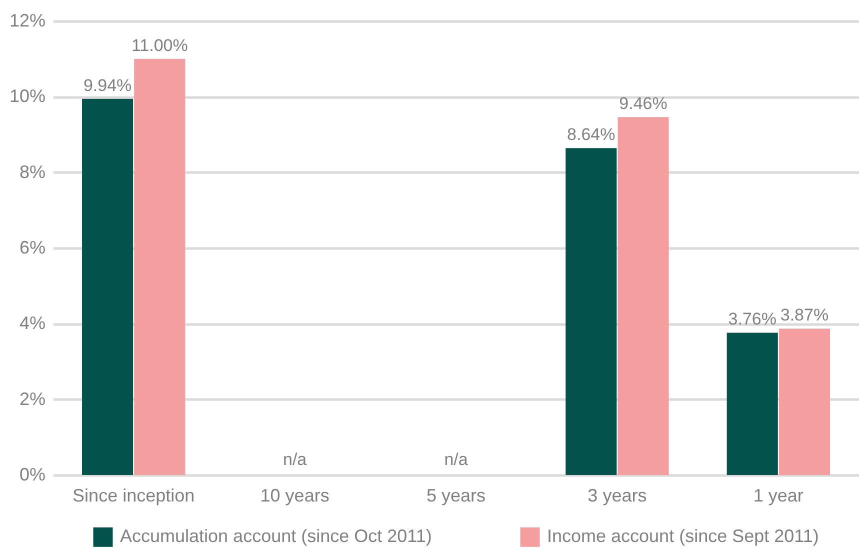 The height and width of the screenshot is (550, 859). Describe the element at coordinates (159, 45) in the screenshot. I see `data-label: 11.00%` at that location.